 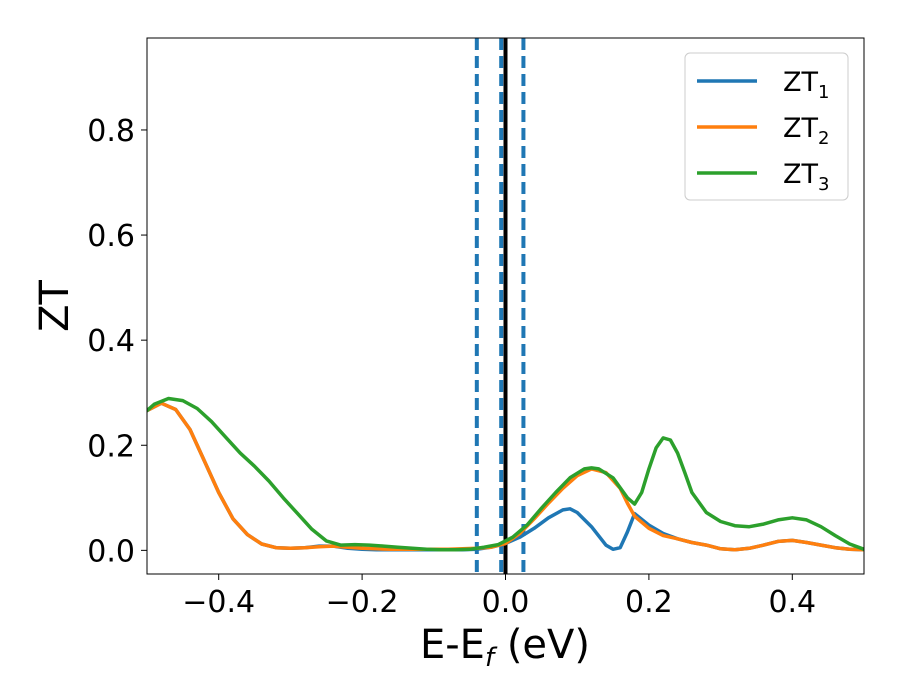 What do you see at coordinates (111, 551) in the screenshot?
I see `y-tick-label: 0.0` at bounding box center [111, 551].